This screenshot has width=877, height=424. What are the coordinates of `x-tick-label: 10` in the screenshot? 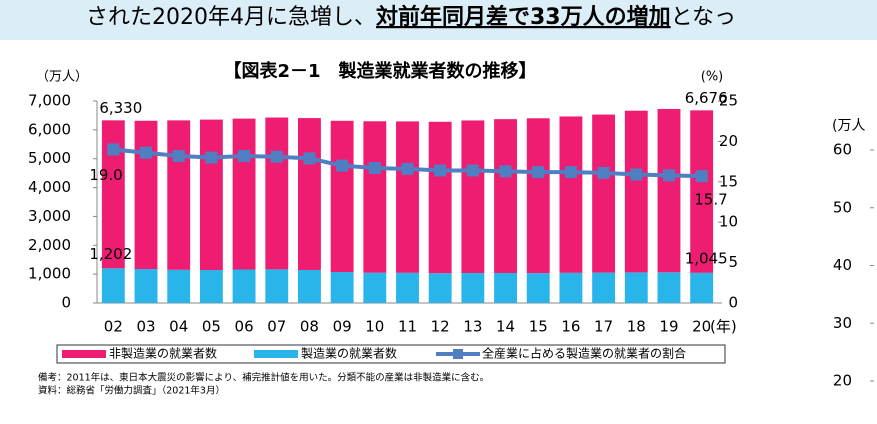 It's located at (374, 327).